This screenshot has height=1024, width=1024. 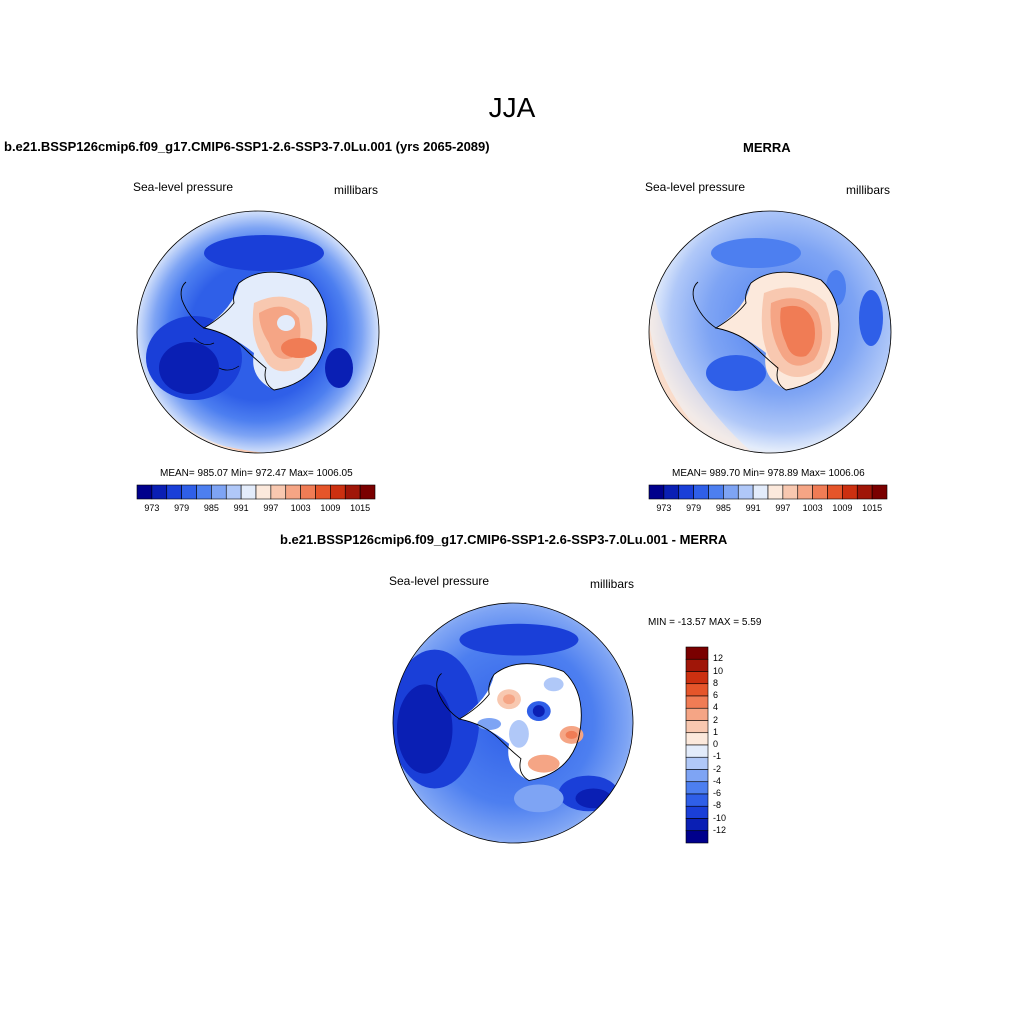 I want to click on panel-2-colorbar, so click(x=768, y=492).